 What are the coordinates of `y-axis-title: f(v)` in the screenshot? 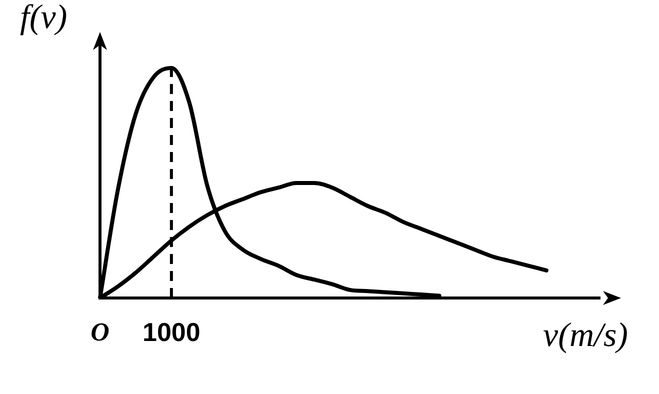 It's located at (44, 18).